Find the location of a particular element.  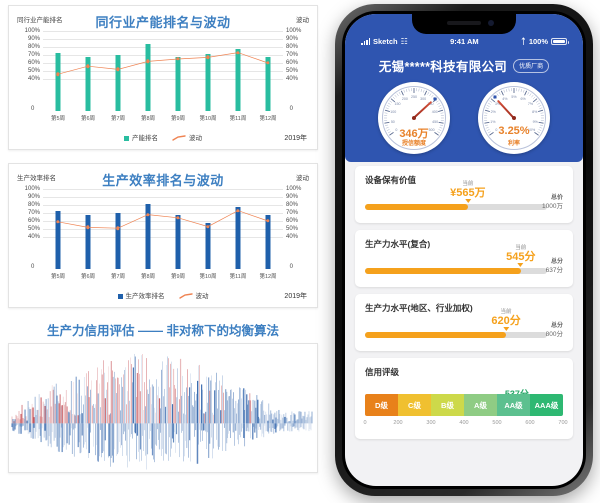

gauge-tick-label: 50 is located at coordinates (392, 121).